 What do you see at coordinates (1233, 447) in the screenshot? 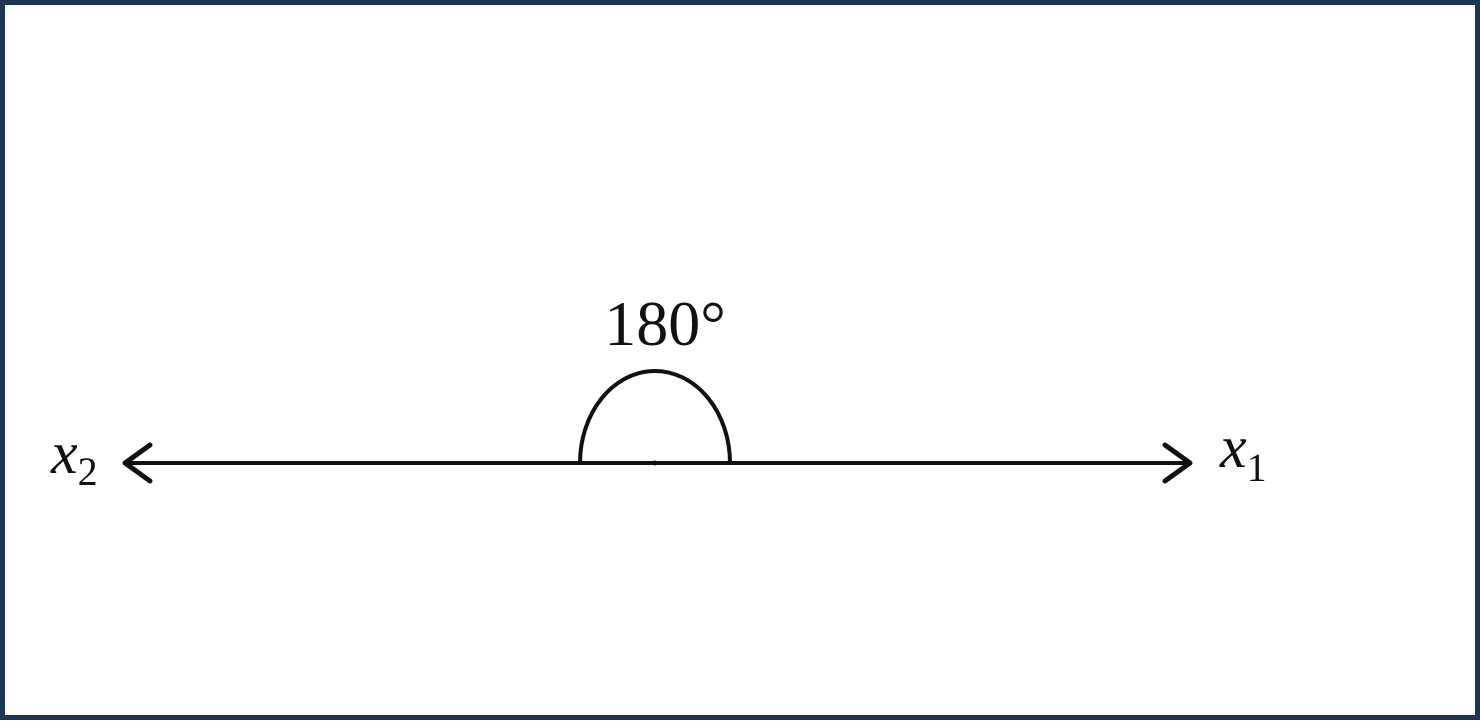
I see `ray-label-right-symbol: x` at bounding box center [1233, 447].